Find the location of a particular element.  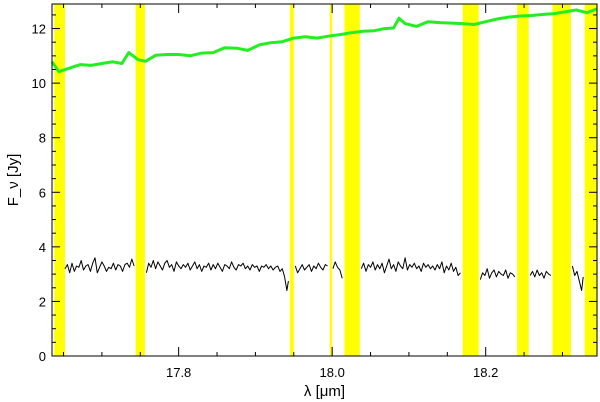

y-tick-label: 2 is located at coordinates (42, 301).